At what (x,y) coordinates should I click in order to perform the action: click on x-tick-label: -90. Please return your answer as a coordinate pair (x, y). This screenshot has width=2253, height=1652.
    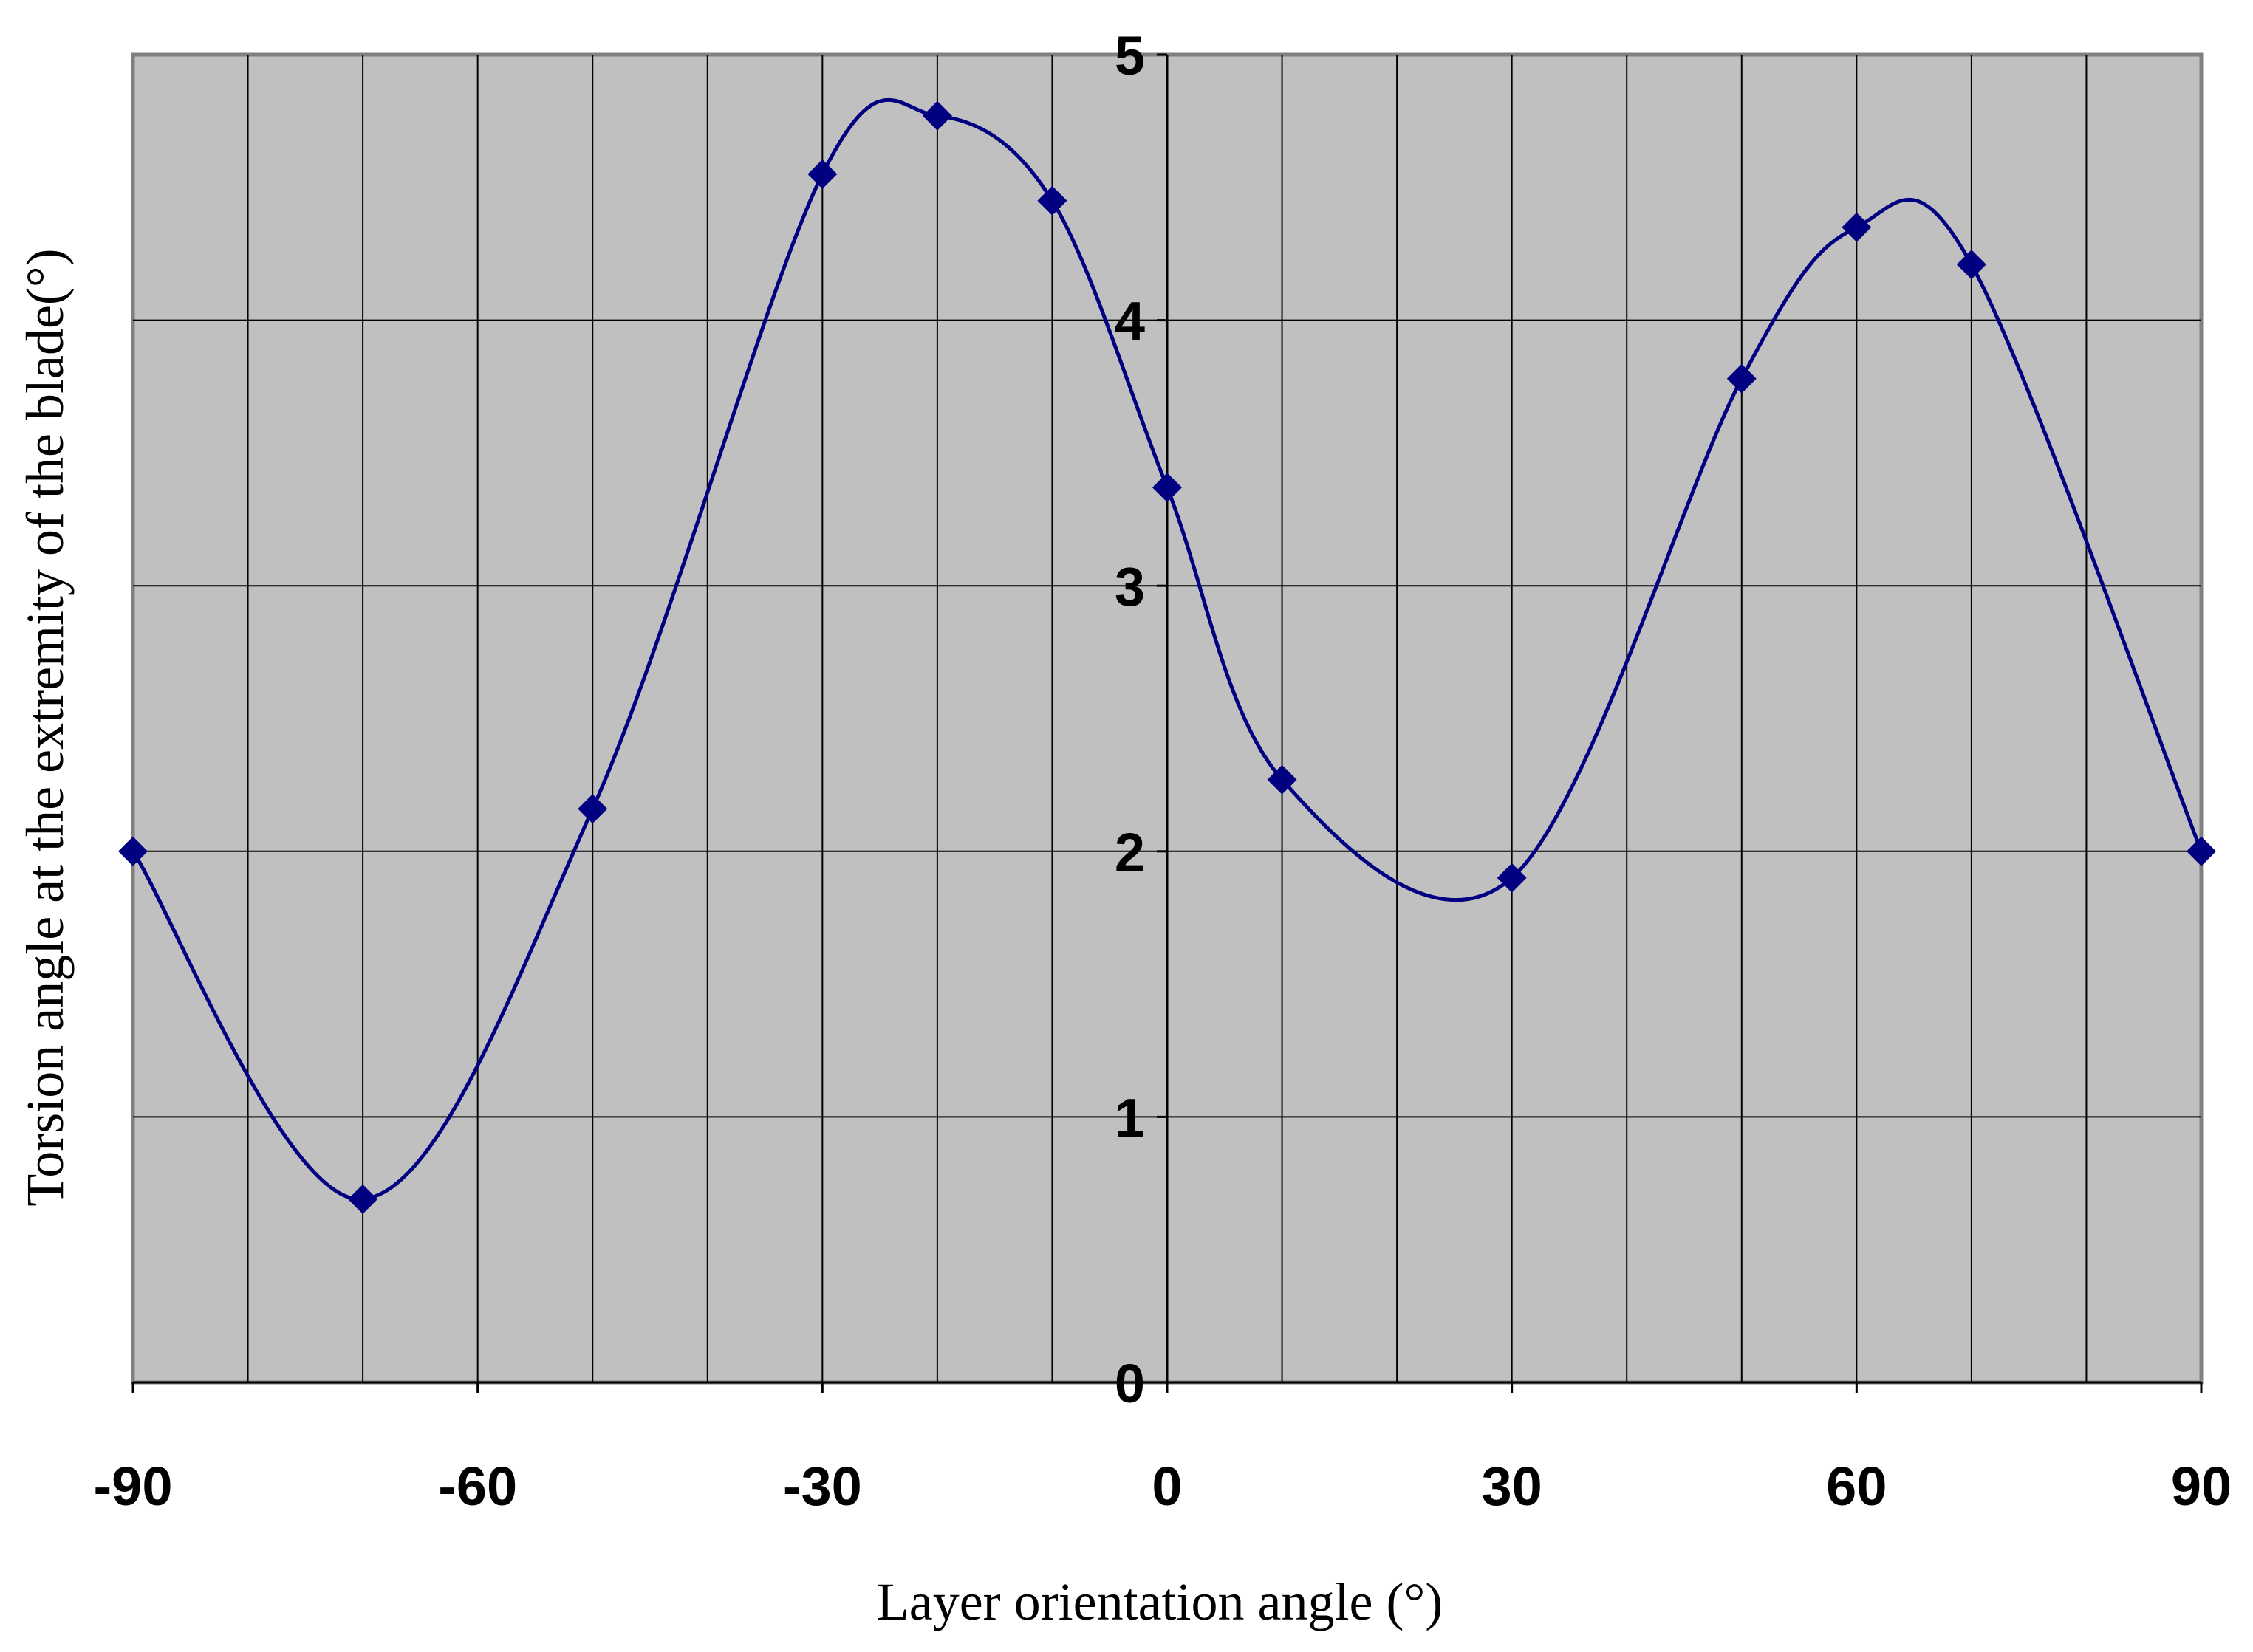
    Looking at the image, I should click on (133, 1486).